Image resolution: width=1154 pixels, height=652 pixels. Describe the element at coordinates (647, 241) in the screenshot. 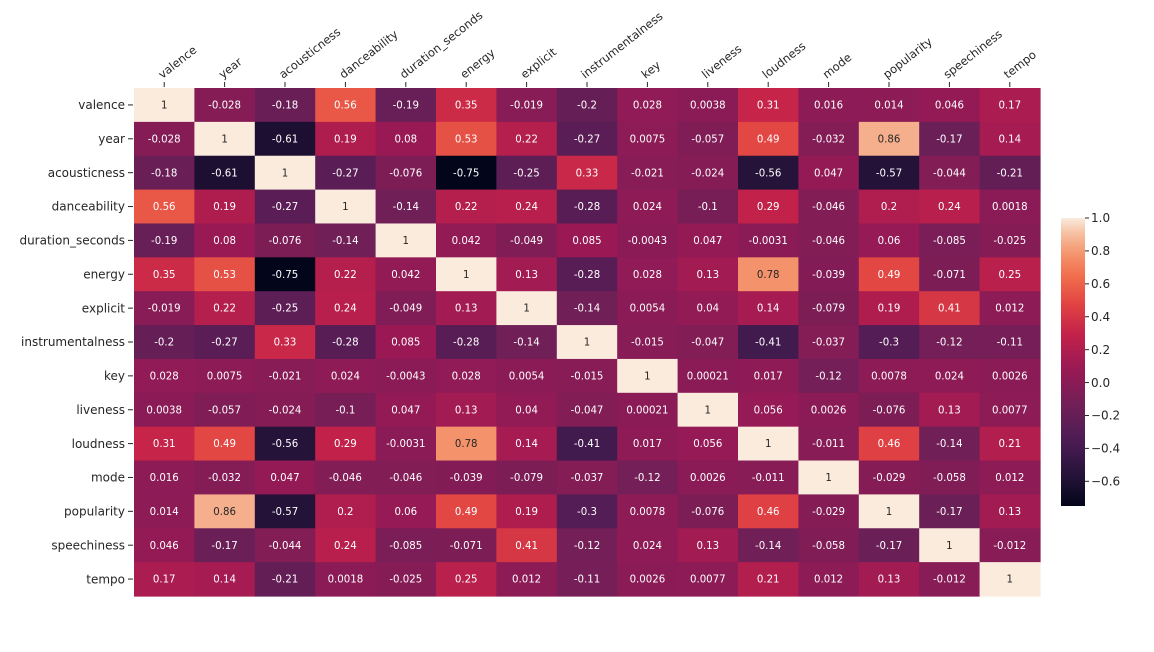

I see `cell-value-label: -0.0043` at that location.